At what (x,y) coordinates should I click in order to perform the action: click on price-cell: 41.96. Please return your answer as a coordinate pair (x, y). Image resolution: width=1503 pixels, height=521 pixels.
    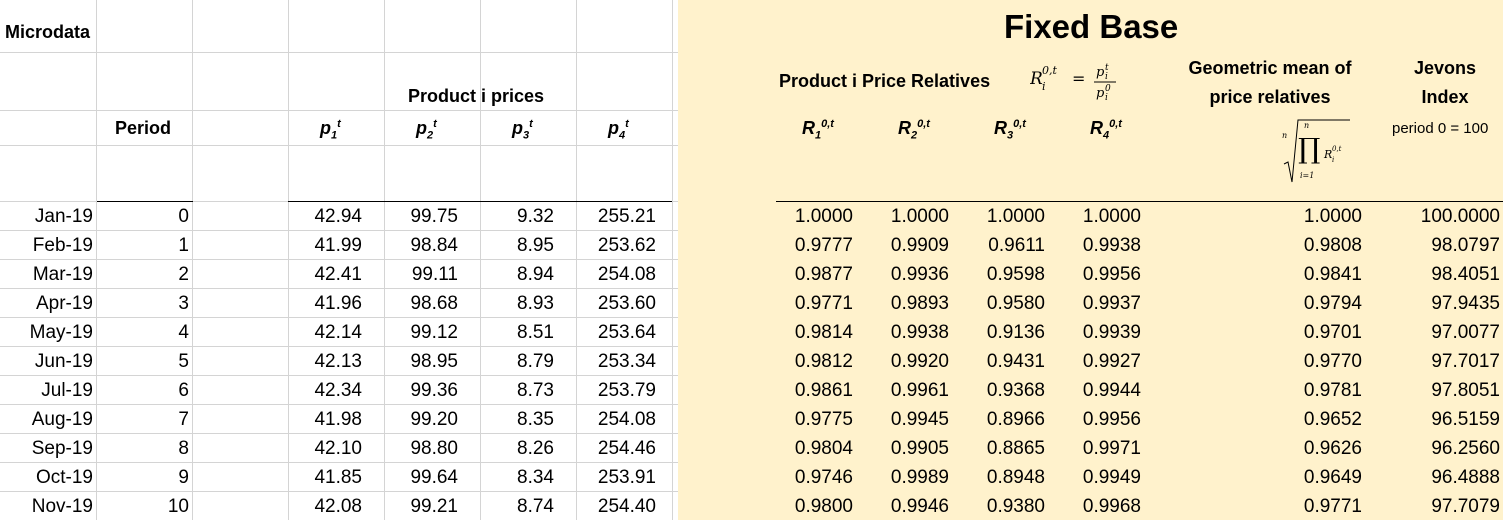
    Looking at the image, I should click on (338, 303).